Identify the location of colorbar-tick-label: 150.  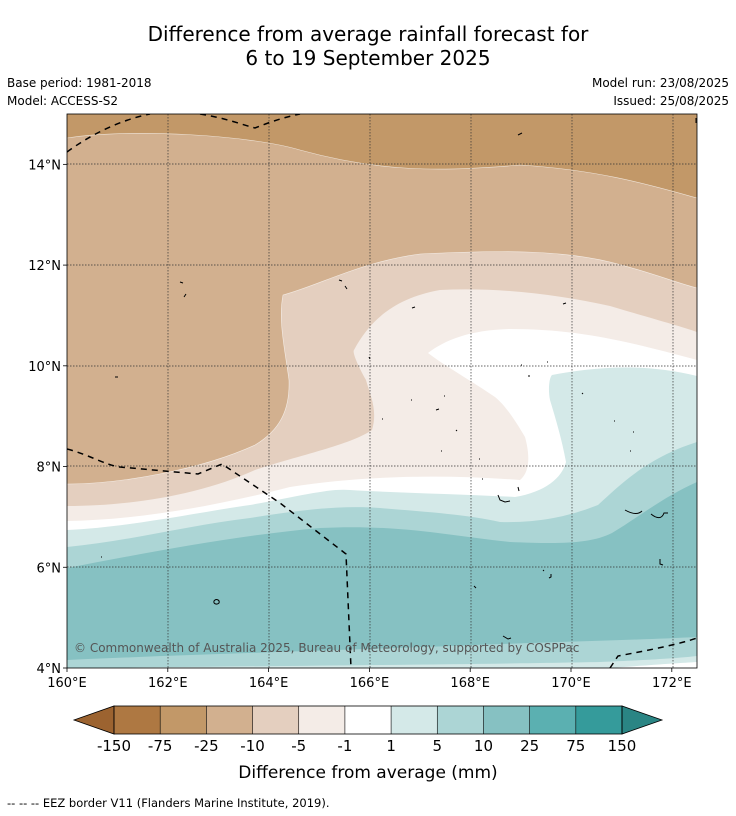
(622, 746).